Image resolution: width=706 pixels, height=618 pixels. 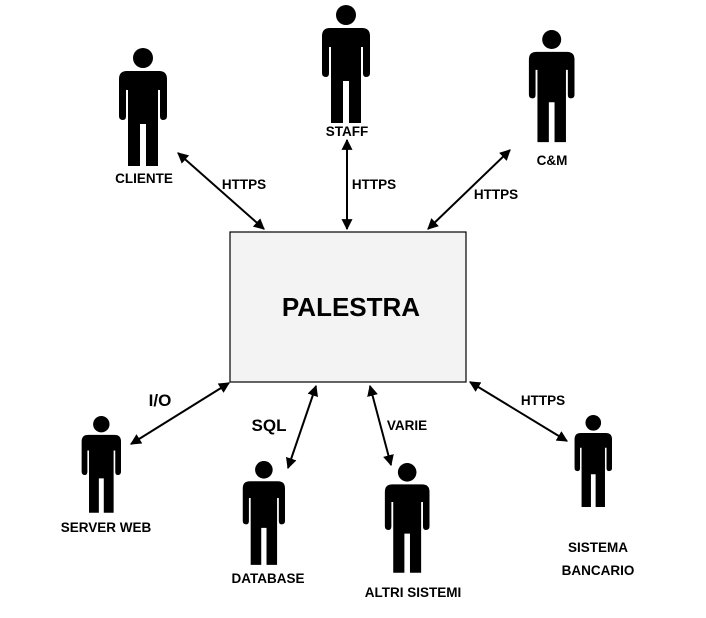 I want to click on connection-sistema-bancario: HTTPS, so click(x=518, y=411).